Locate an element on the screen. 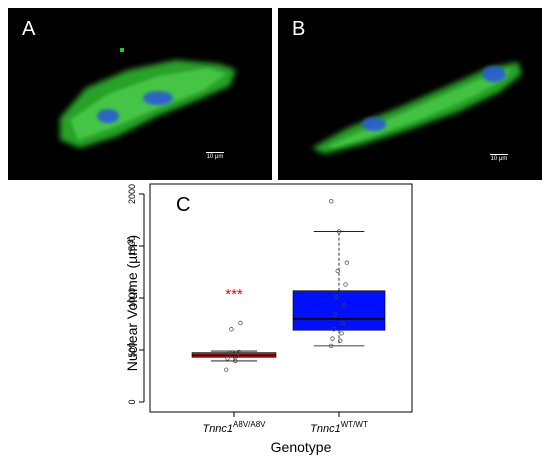 Image resolution: width=550 pixels, height=460 pixels. genotype-superscript: A8V/A8V is located at coordinates (249, 424).